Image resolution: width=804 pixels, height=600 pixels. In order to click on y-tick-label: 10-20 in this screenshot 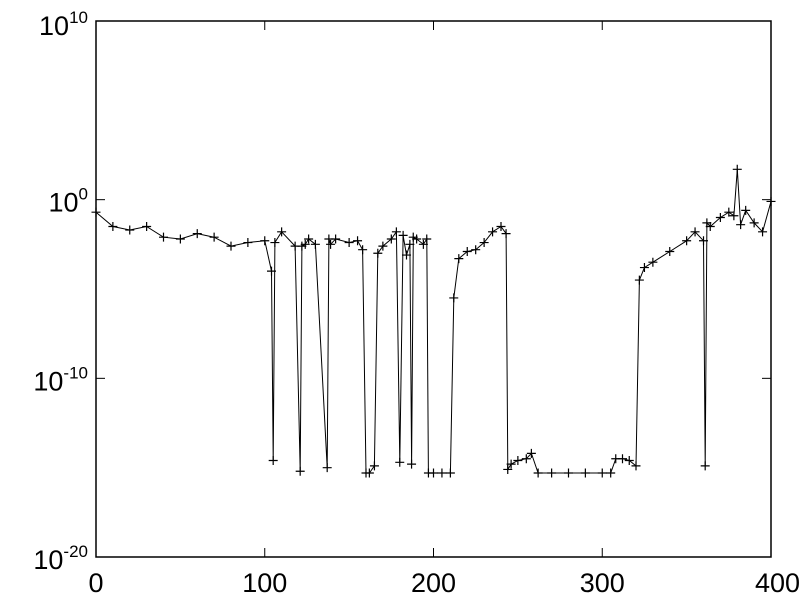, I will do `click(60, 558)`.